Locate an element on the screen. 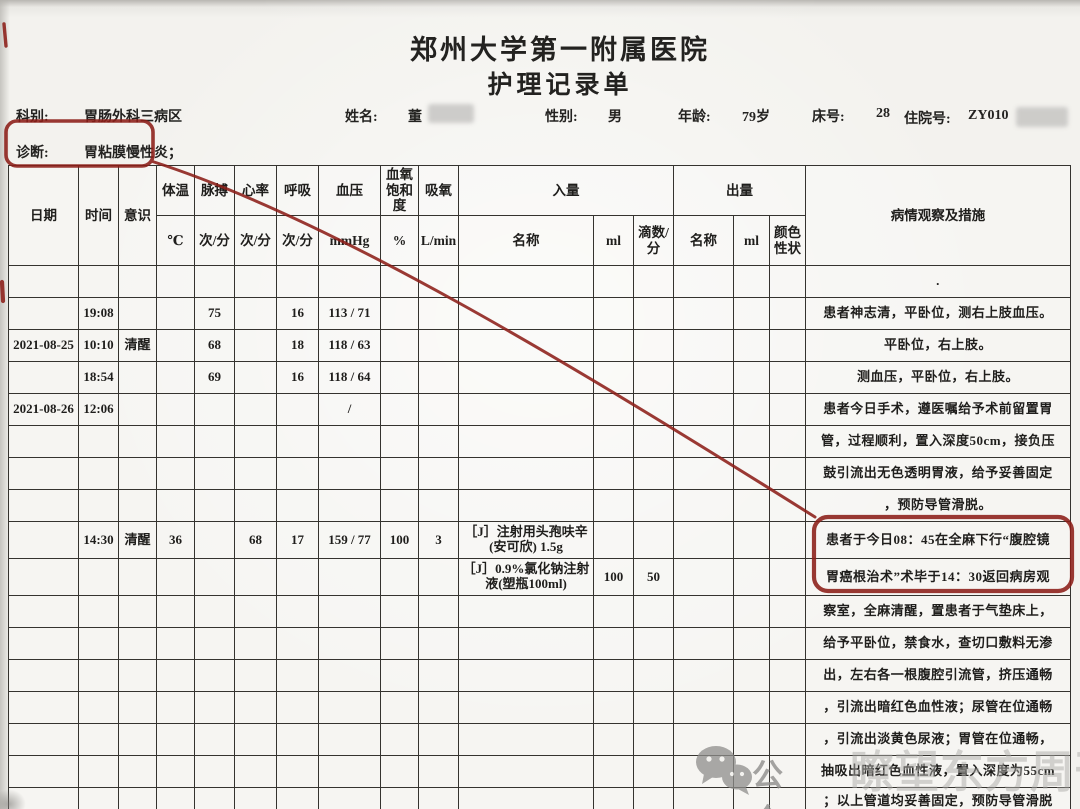 Image resolution: width=1080 pixels, height=809 pixels. unit-pulse: 次/分 is located at coordinates (214, 240).